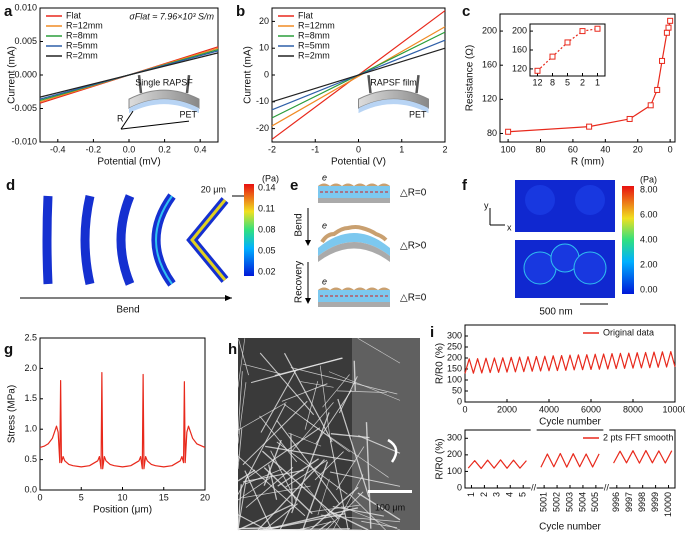 The height and width of the screenshot is (534, 685). Describe the element at coordinates (25, 7) in the screenshot. I see `y-tick-label: 0.010` at that location.